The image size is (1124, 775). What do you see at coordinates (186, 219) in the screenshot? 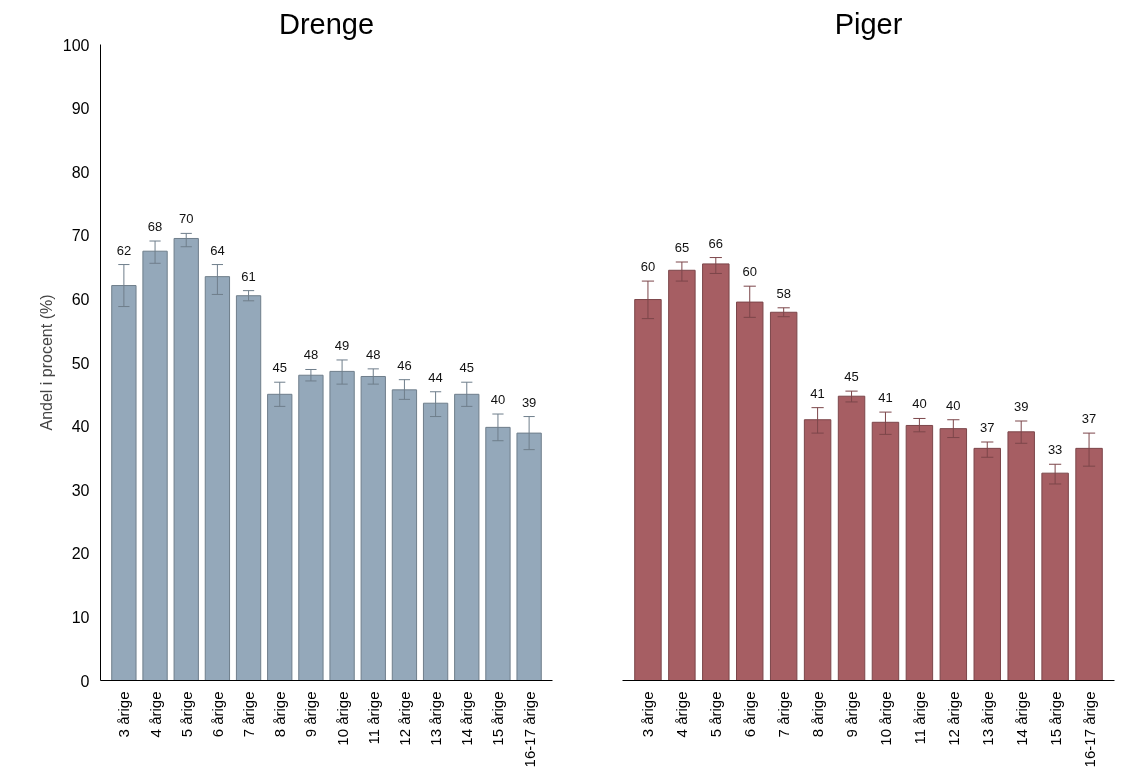
I see `data-label: 70` at bounding box center [186, 219].